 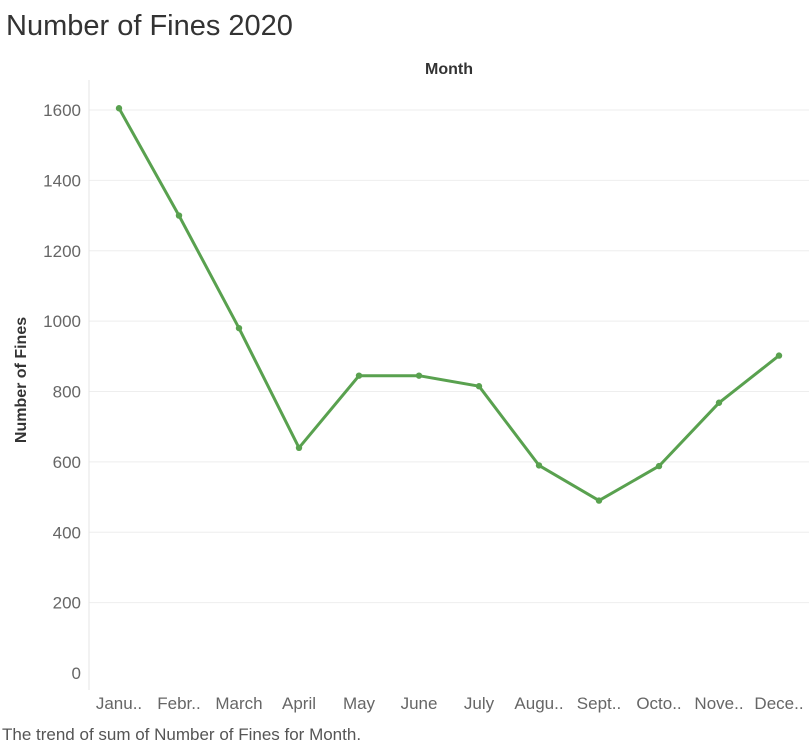 I want to click on x-tick-label: June, so click(x=419, y=703).